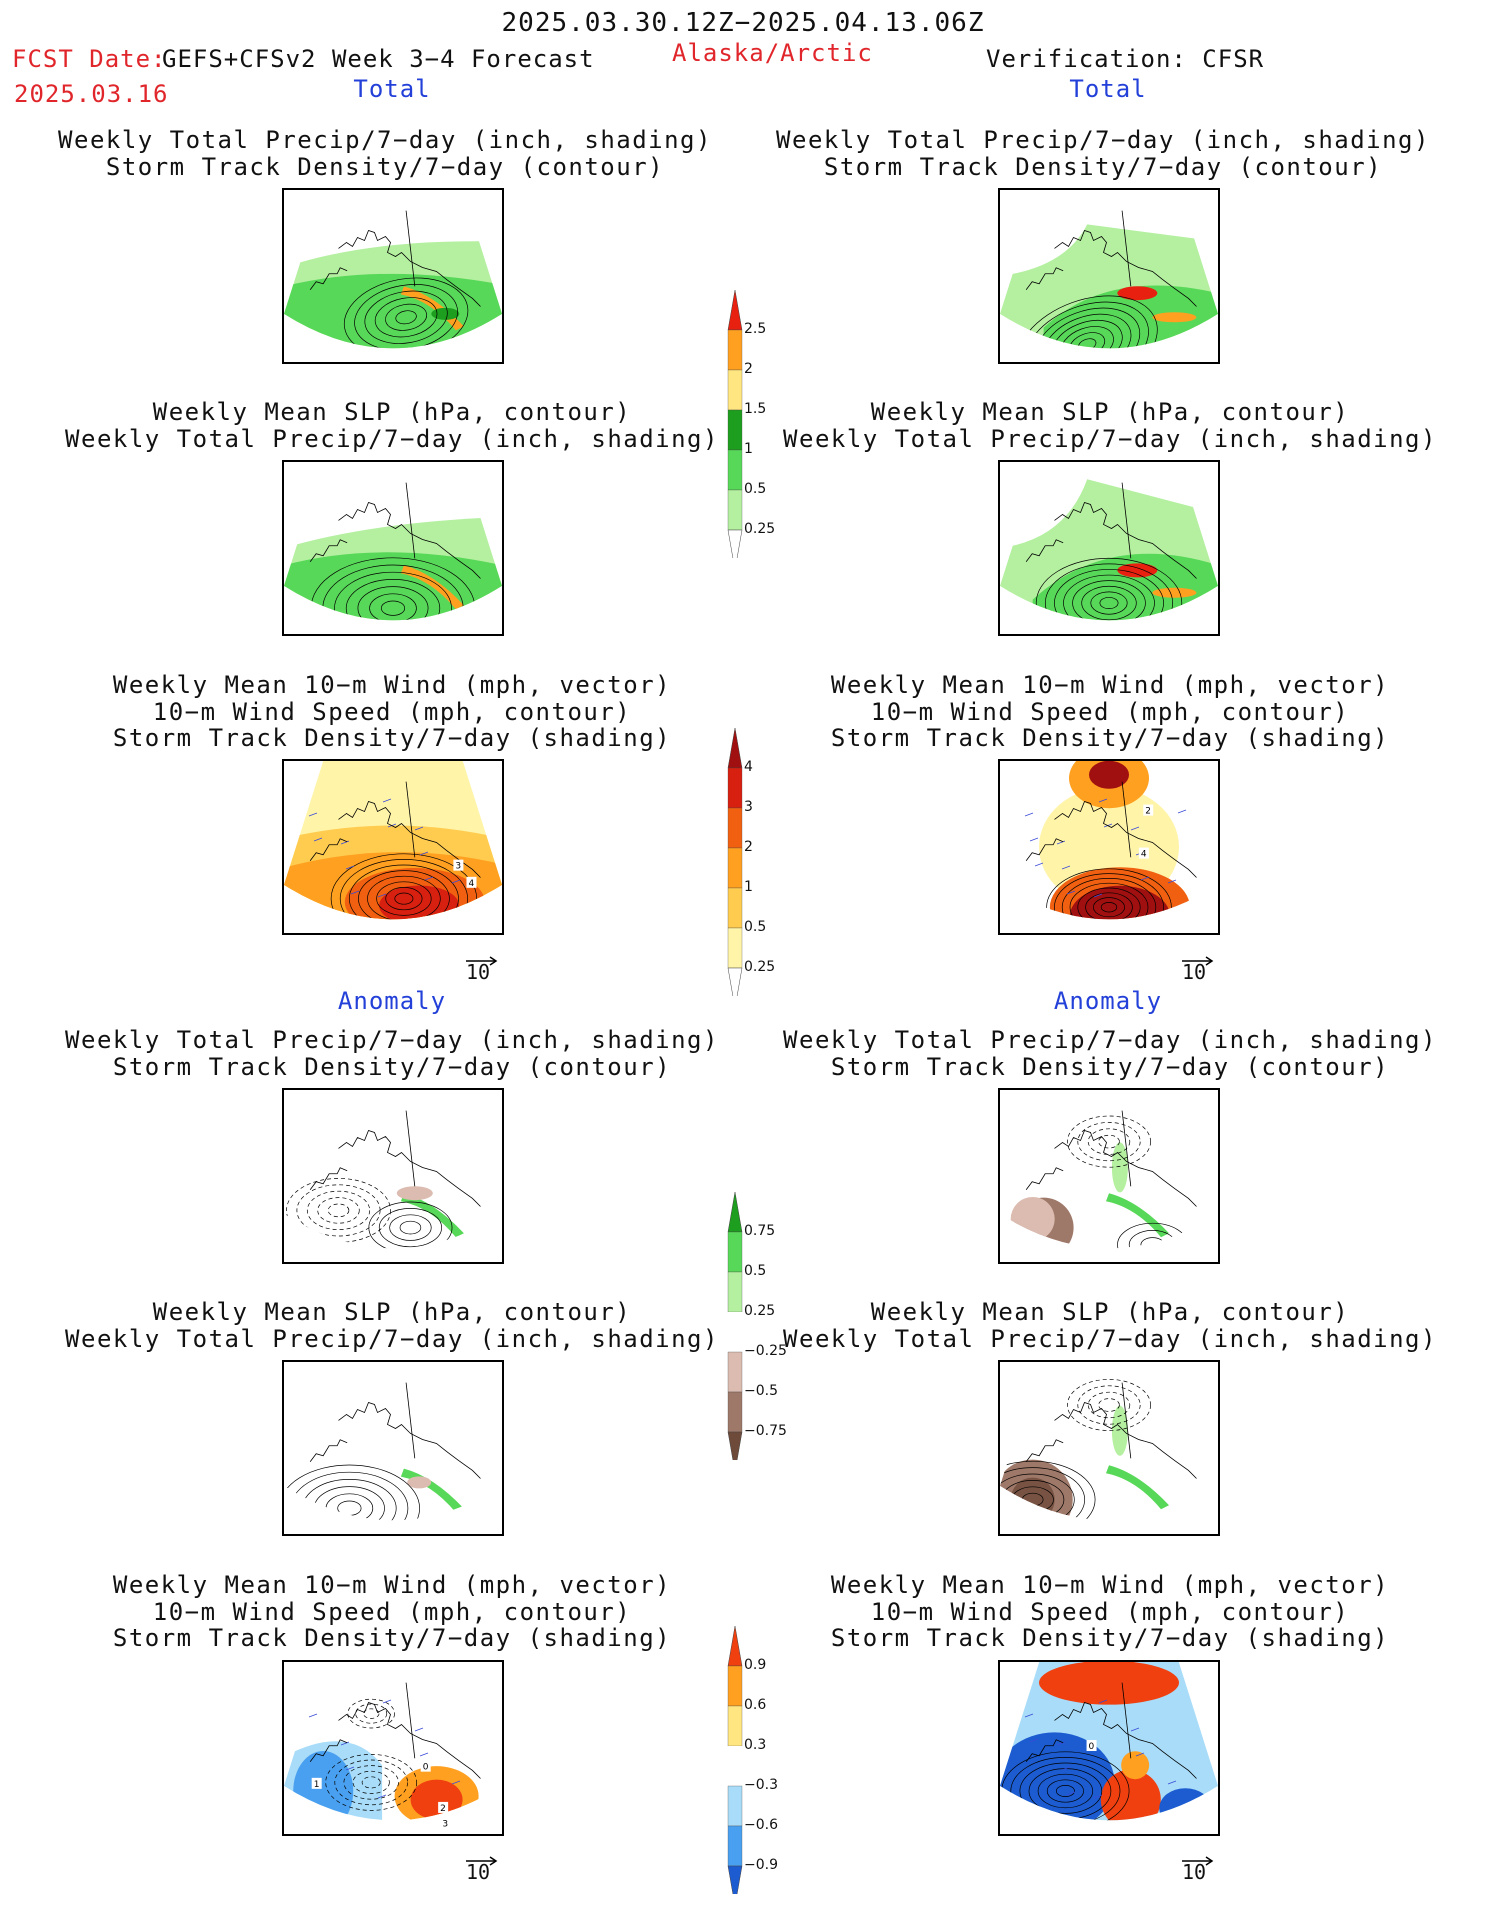 Image resolution: width=1487 pixels, height=1925 pixels. I want to click on colorbar-tick-label: −0.75, so click(765, 1431).